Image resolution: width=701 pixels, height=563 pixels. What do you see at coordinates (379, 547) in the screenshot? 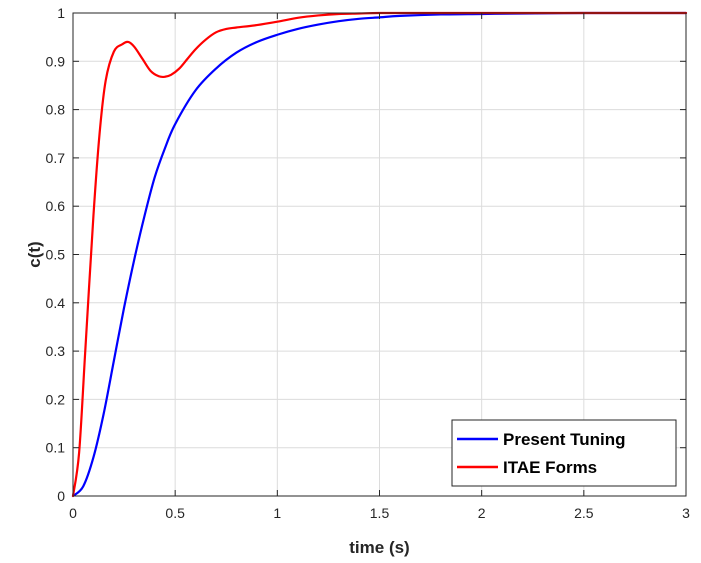
I see `x-axis-label: time (s)` at bounding box center [379, 547].